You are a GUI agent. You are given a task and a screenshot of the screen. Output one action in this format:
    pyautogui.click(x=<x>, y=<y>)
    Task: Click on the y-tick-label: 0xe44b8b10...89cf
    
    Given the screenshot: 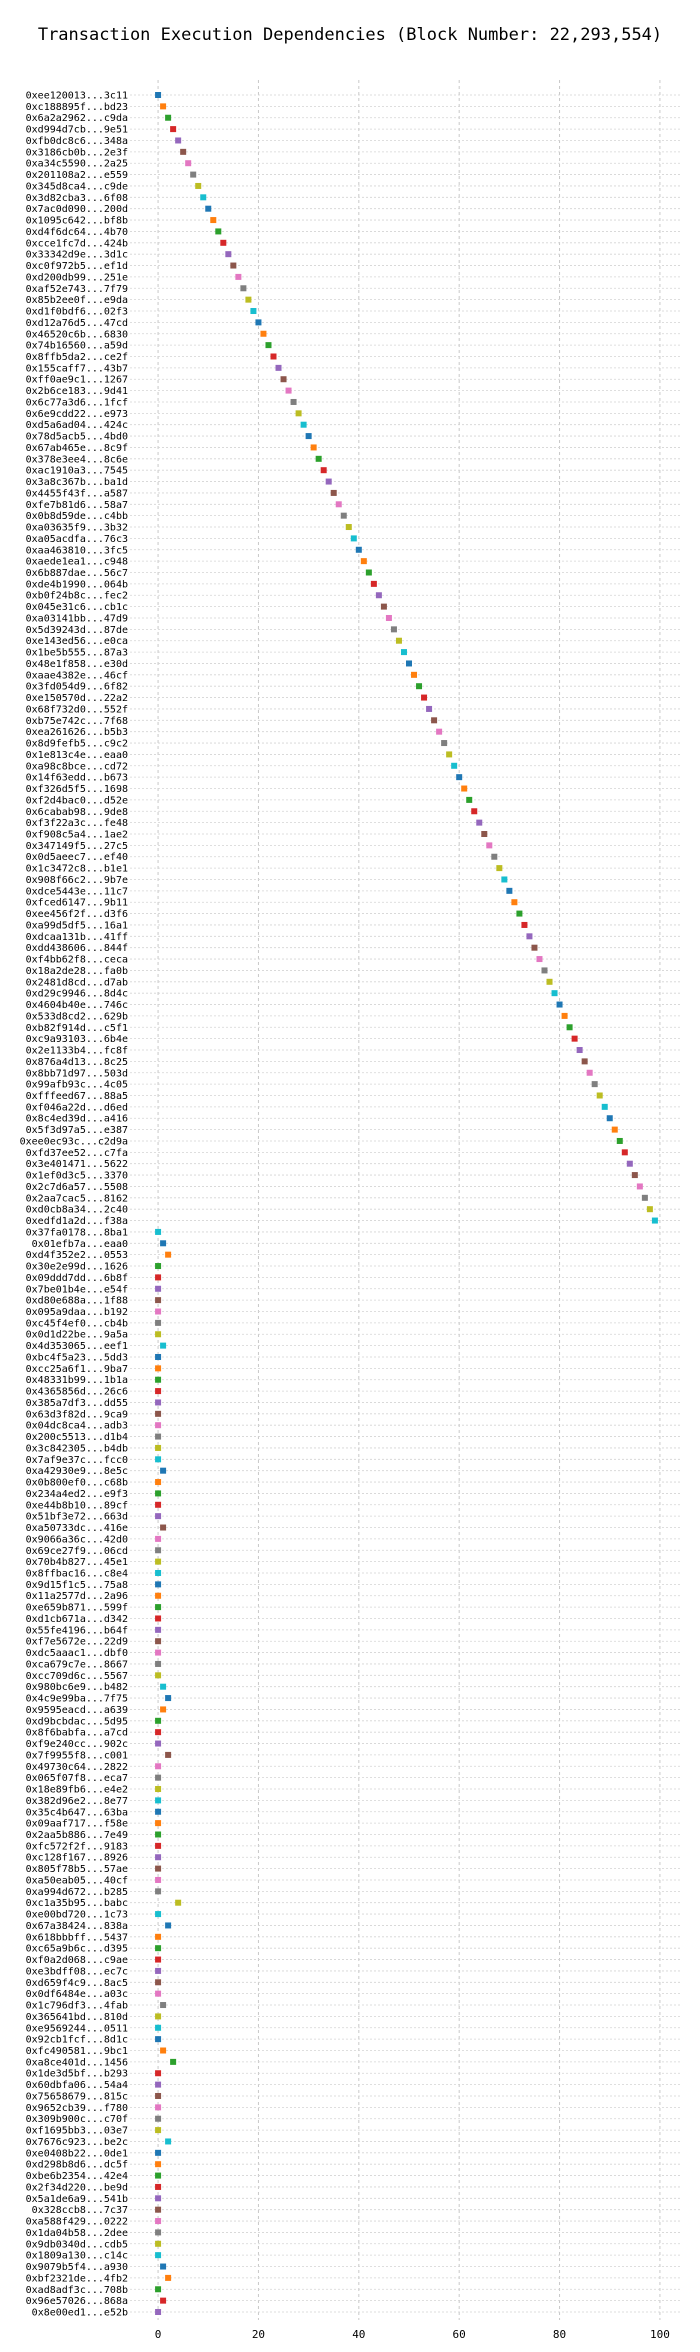 What is the action you would take?
    pyautogui.click(x=77, y=1505)
    